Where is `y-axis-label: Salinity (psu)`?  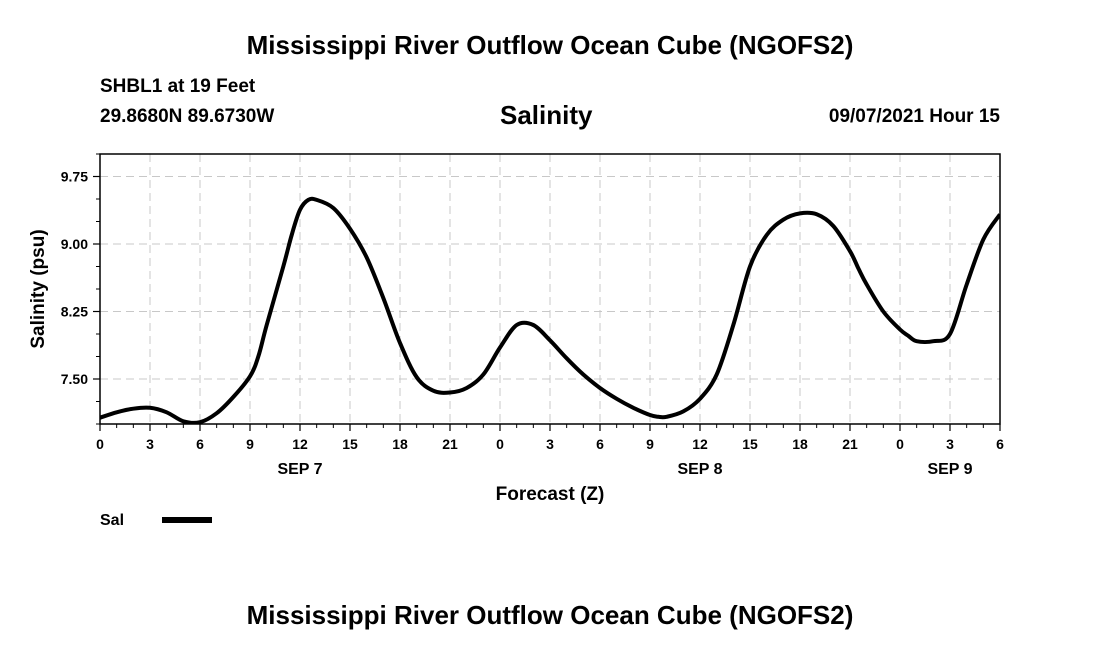 y-axis-label: Salinity (psu) is located at coordinates (38, 288).